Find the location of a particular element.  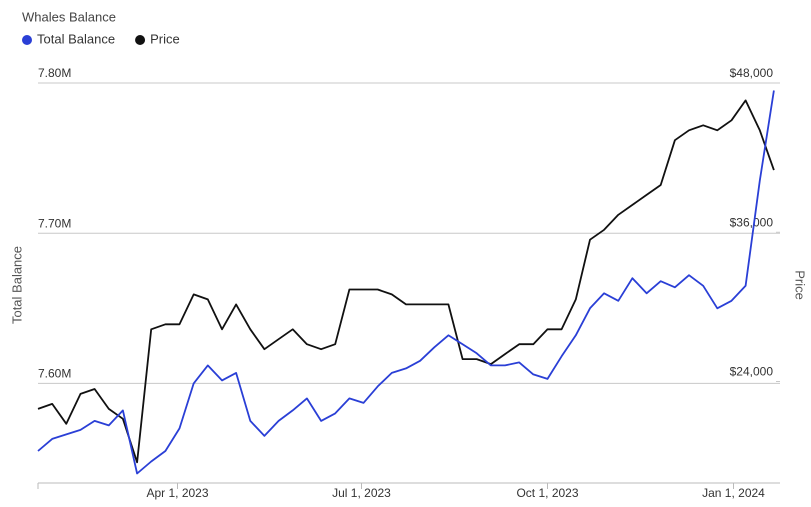

chart-title: Whales Balance is located at coordinates (69, 16).